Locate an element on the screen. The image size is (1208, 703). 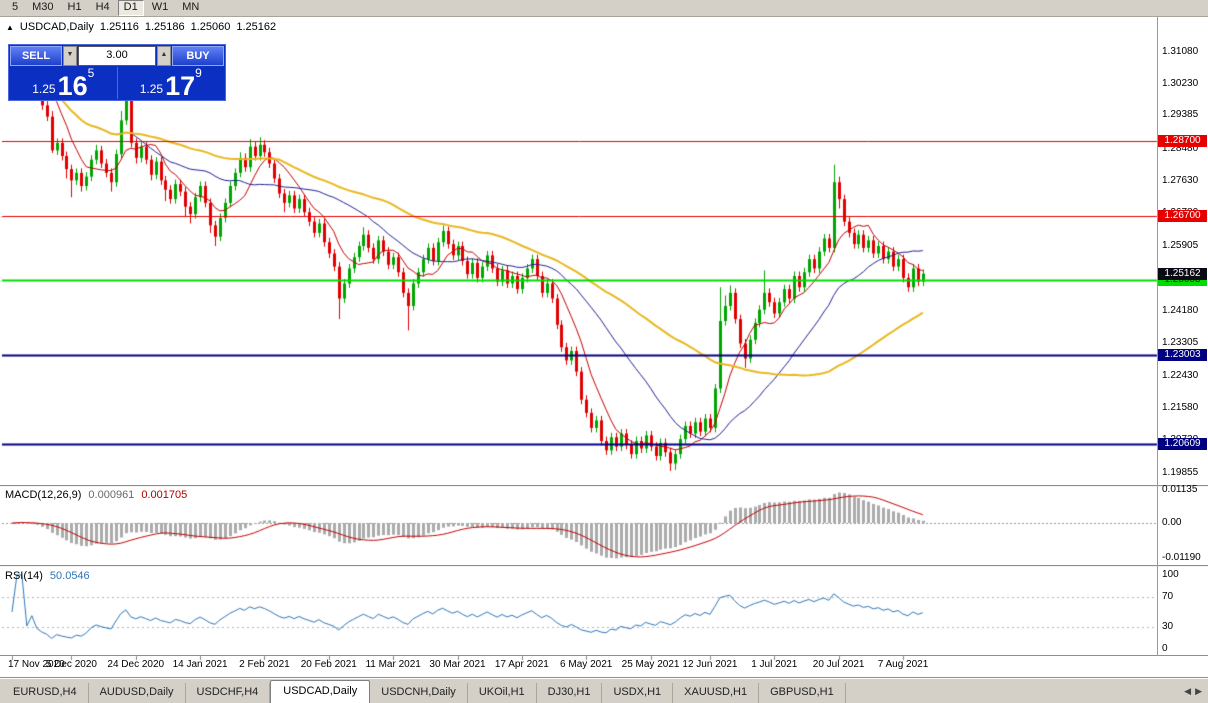
chart-tab-gbpusd: GBPUSD,H1 is located at coordinates (802, 693).